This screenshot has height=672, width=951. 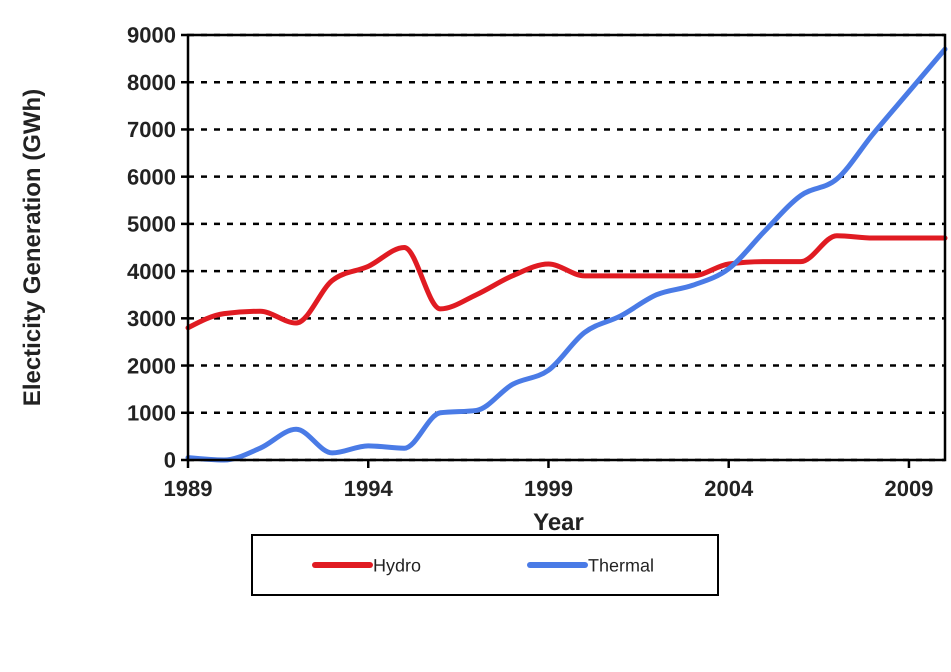 What do you see at coordinates (151, 413) in the screenshot?
I see `y-tick-label: 1000` at bounding box center [151, 413].